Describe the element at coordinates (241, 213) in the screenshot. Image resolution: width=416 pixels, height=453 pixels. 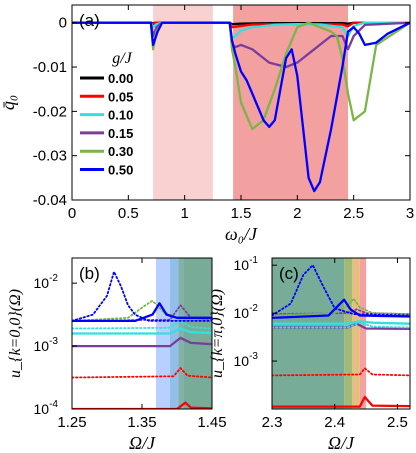
I see `x-tick-label: 1.5` at that location.